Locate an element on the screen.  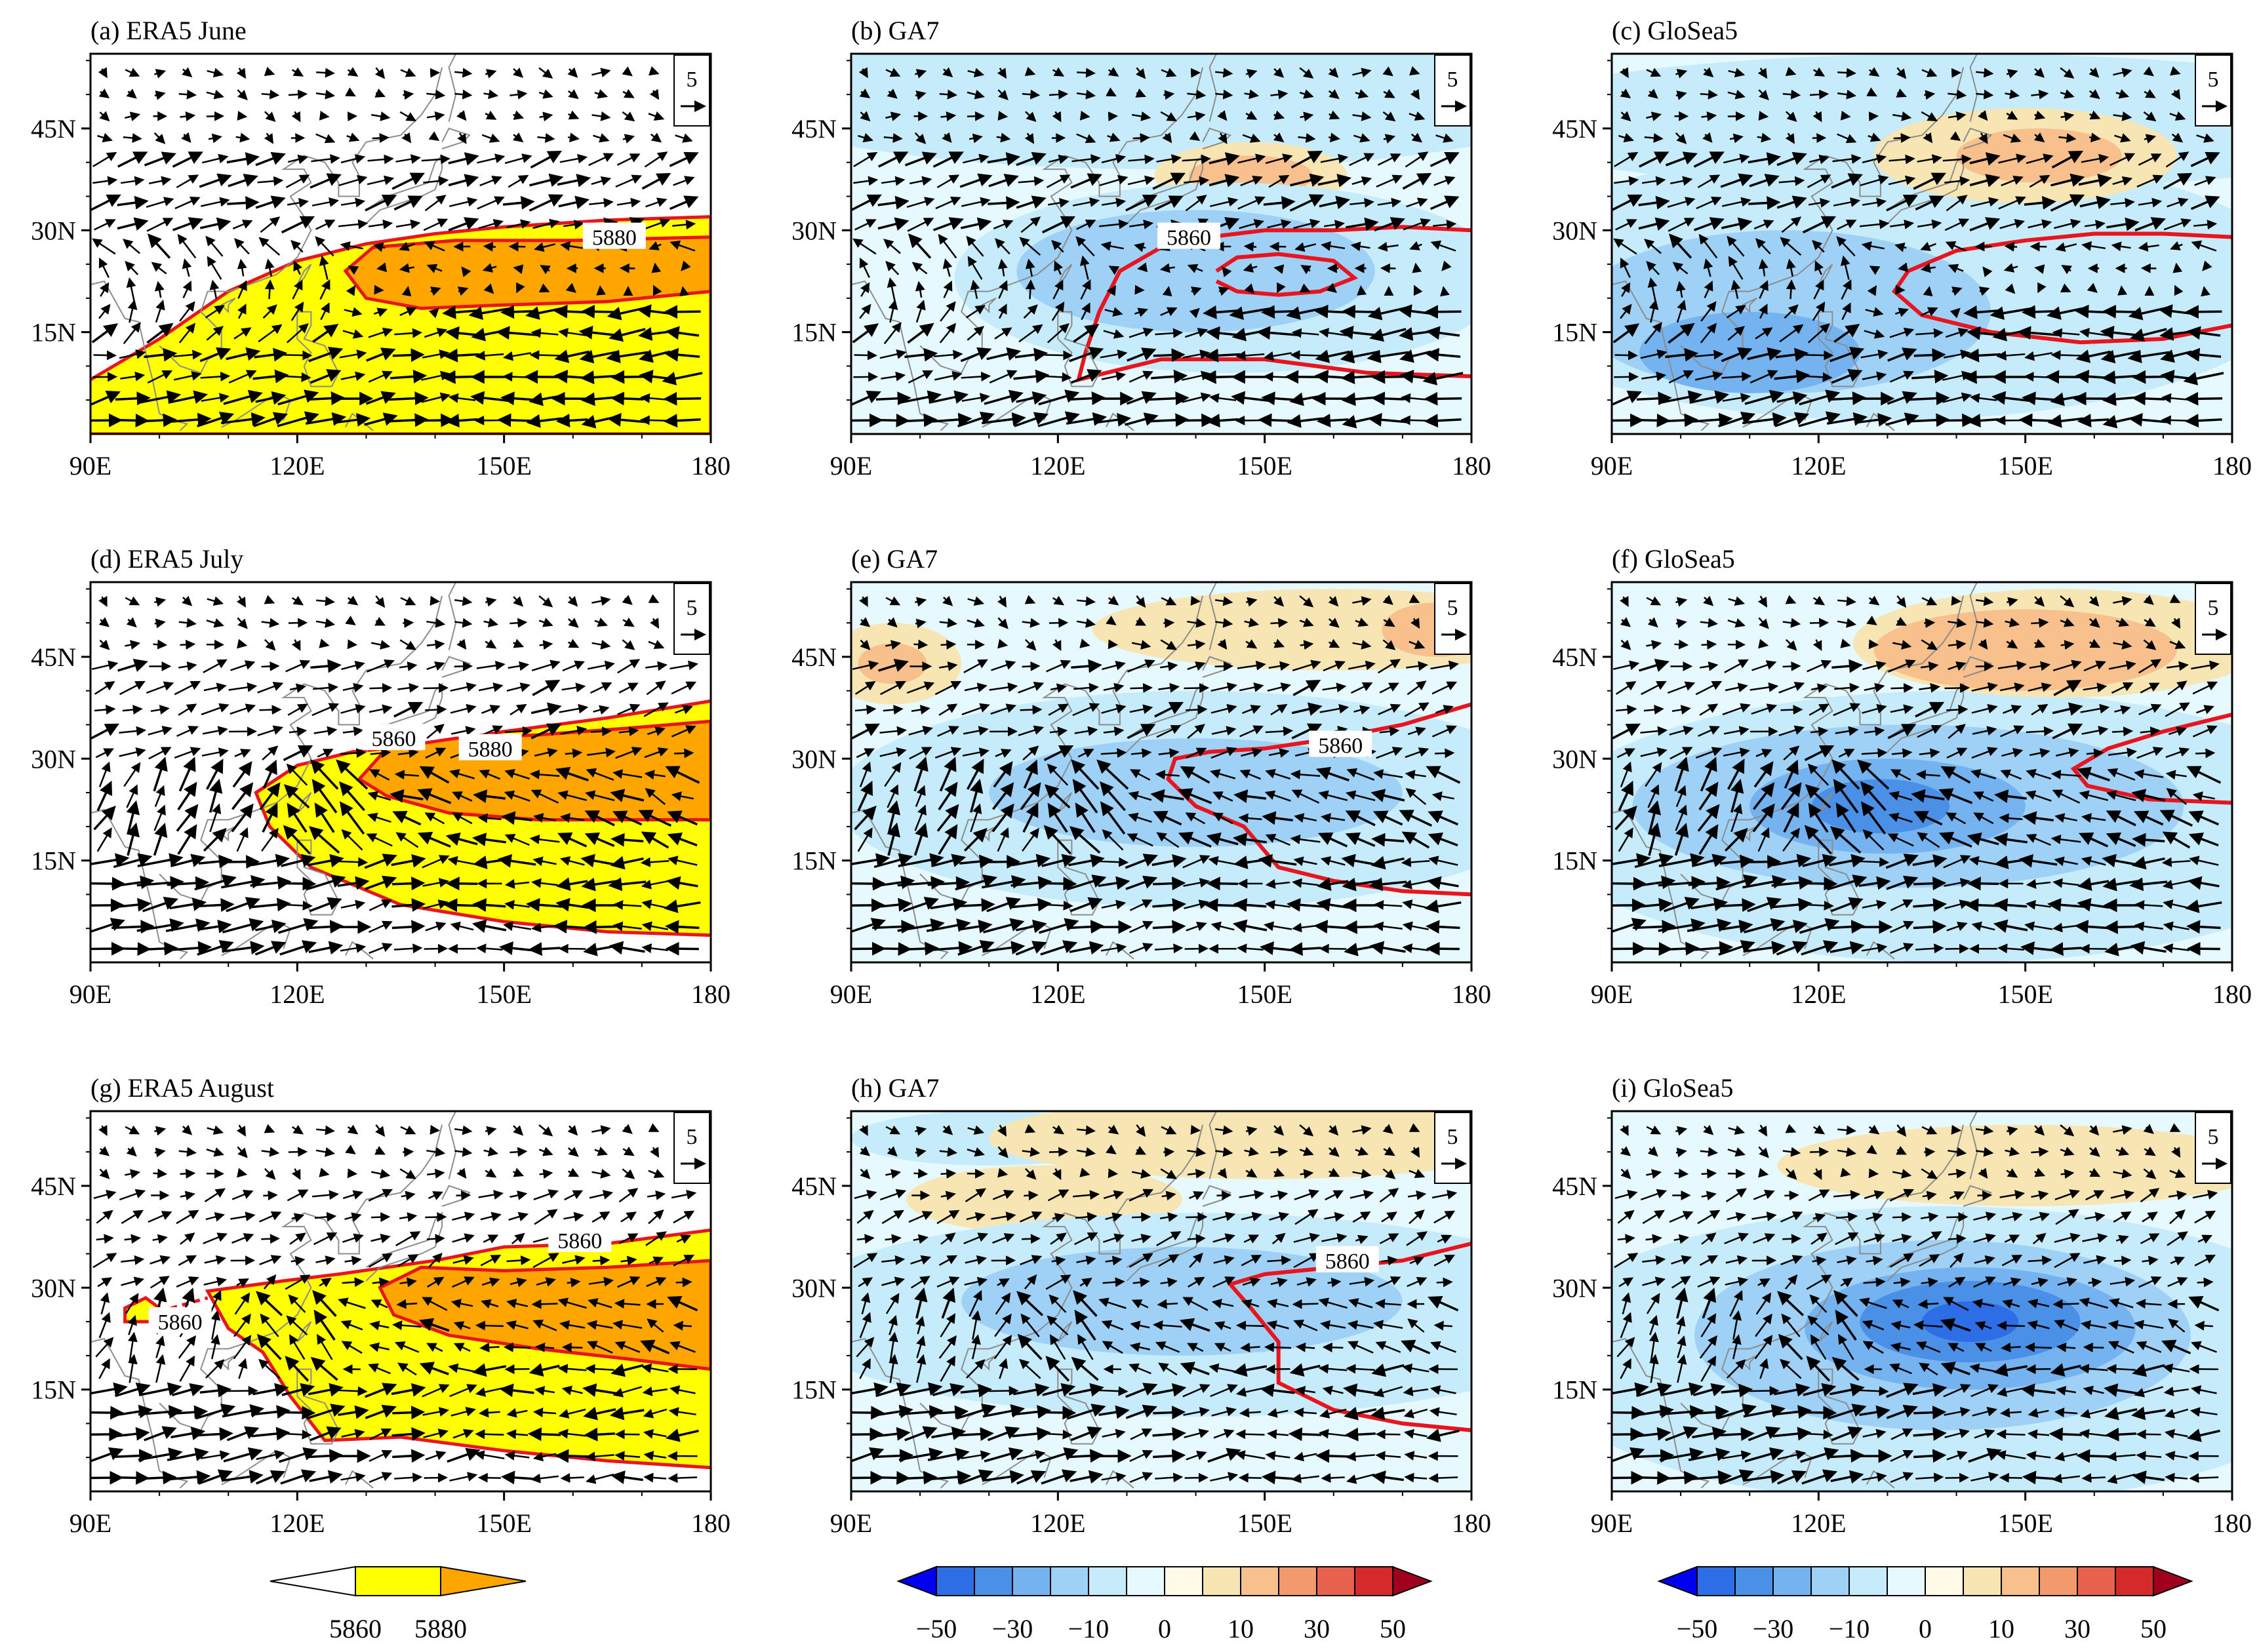
y-tick-label: 45N is located at coordinates (1574, 129).